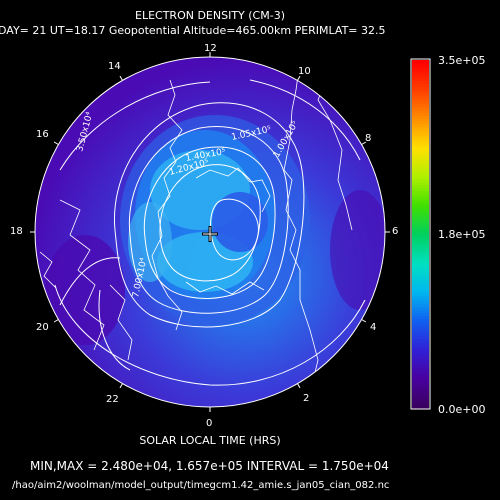 The width and height of the screenshot is (500, 500). Describe the element at coordinates (42, 327) in the screenshot. I see `hour-label-20: 20` at that location.